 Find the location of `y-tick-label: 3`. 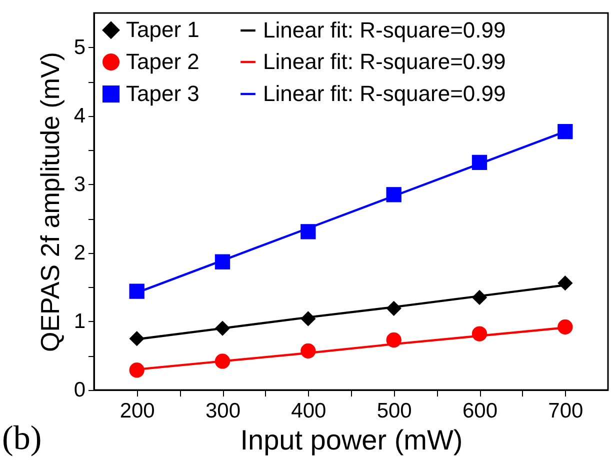

y-tick-label: 3 is located at coordinates (80, 184).